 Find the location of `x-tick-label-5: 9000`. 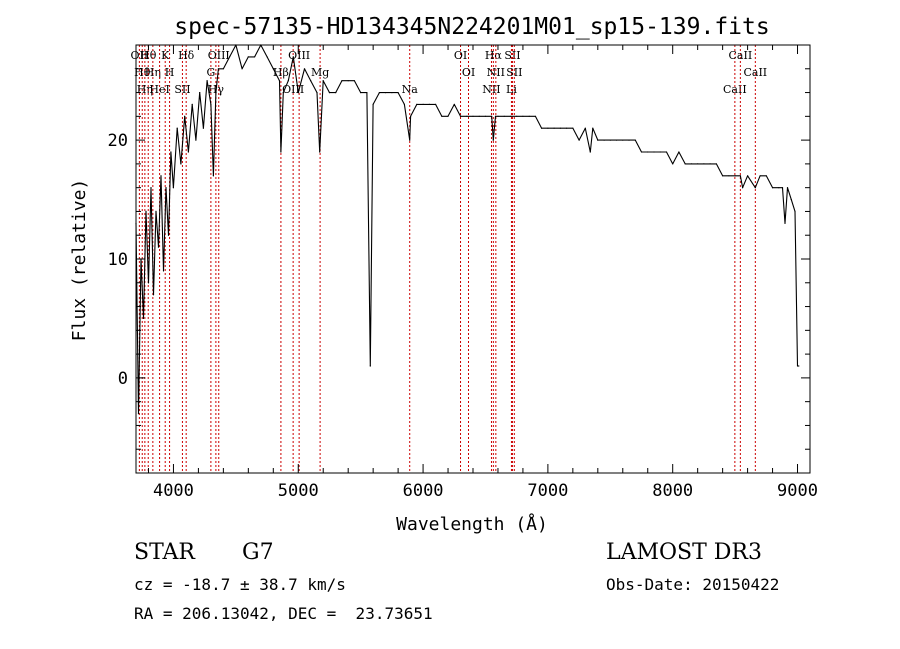

x-tick-label-5: 9000 is located at coordinates (797, 491).